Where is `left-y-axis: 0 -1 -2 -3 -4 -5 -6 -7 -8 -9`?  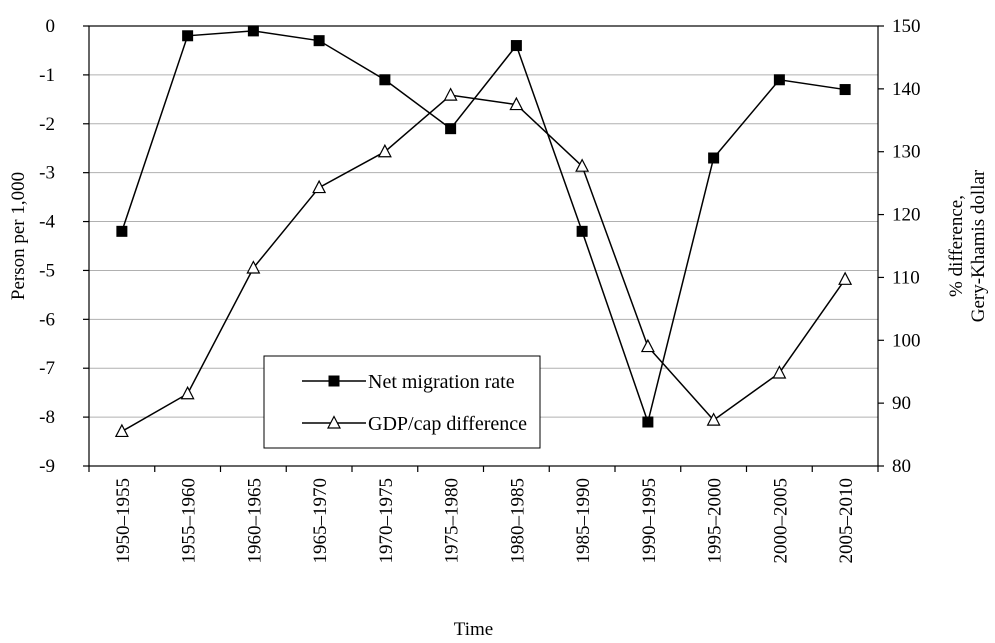
left-y-axis: 0 -1 -2 -3 -4 -5 -6 -7 -8 -9 is located at coordinates (64, 246).